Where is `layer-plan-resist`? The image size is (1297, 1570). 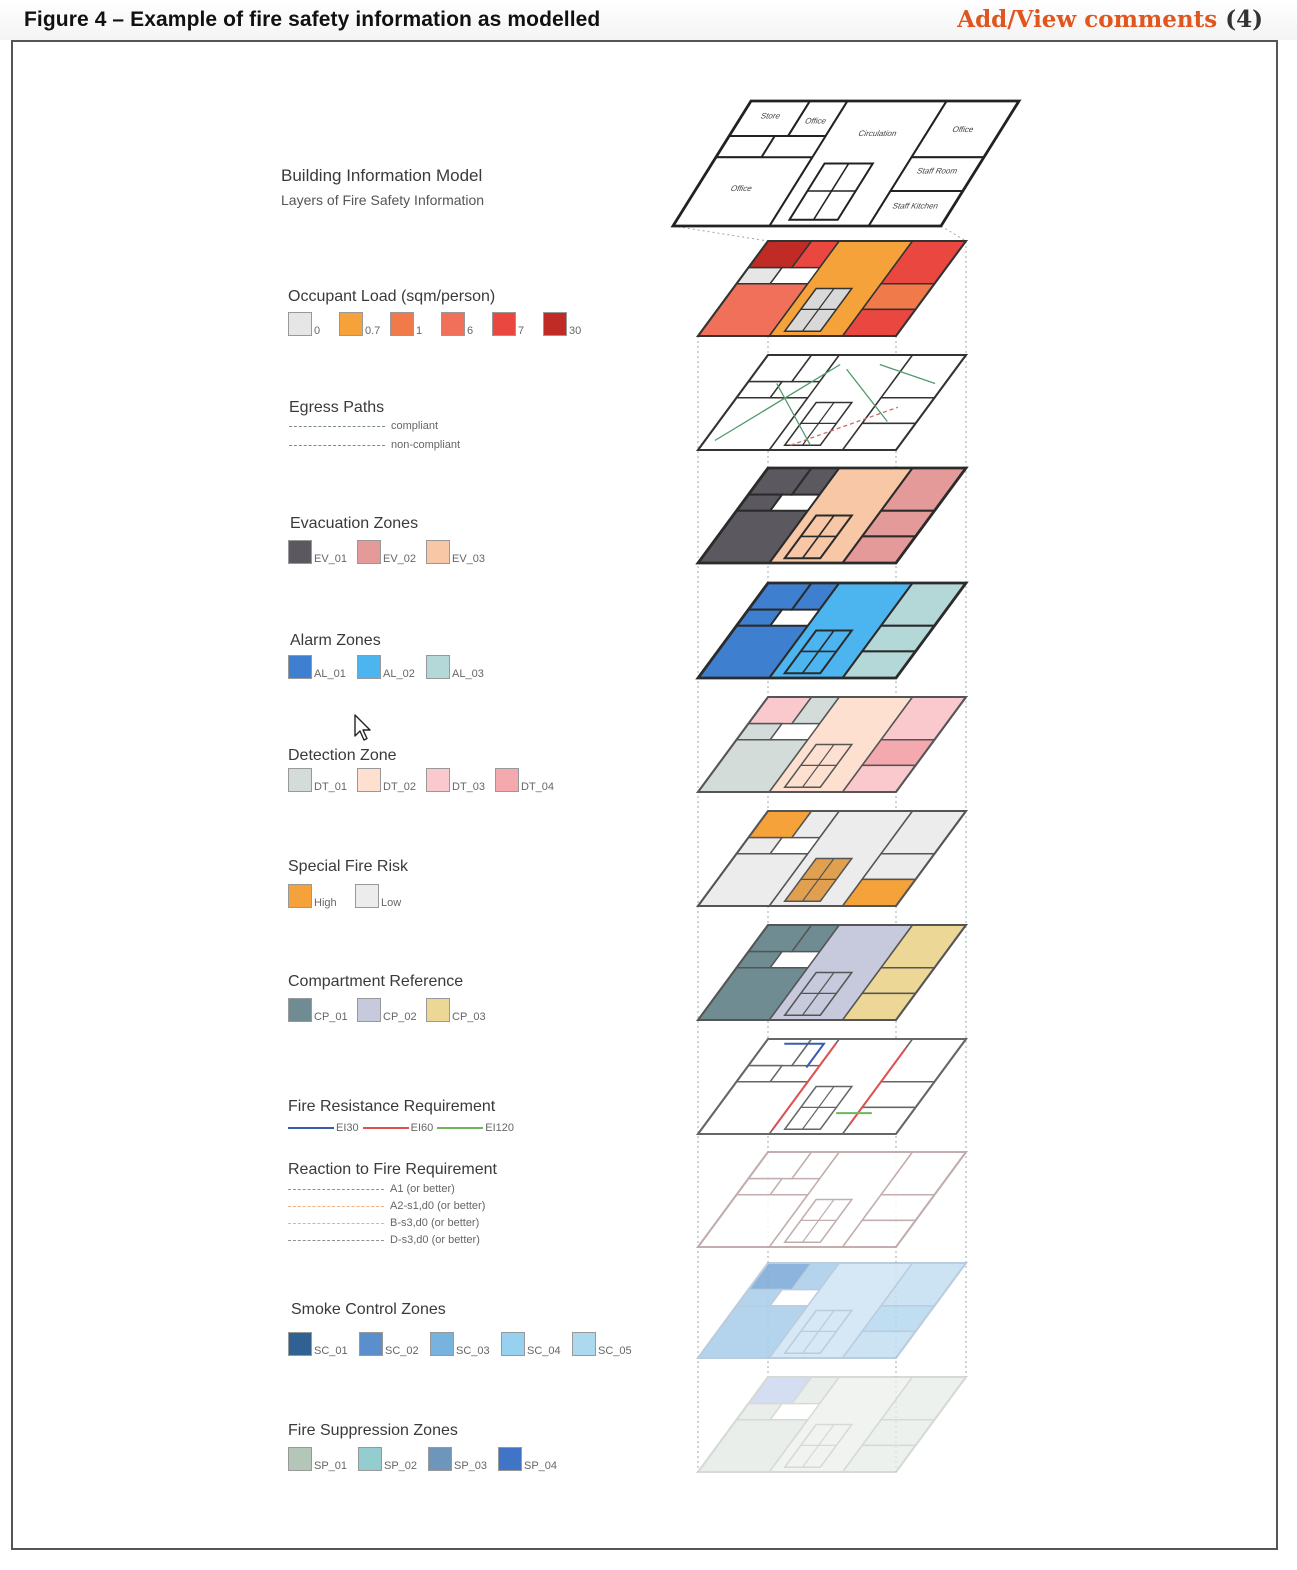 layer-plan-resist is located at coordinates (832, 1086).